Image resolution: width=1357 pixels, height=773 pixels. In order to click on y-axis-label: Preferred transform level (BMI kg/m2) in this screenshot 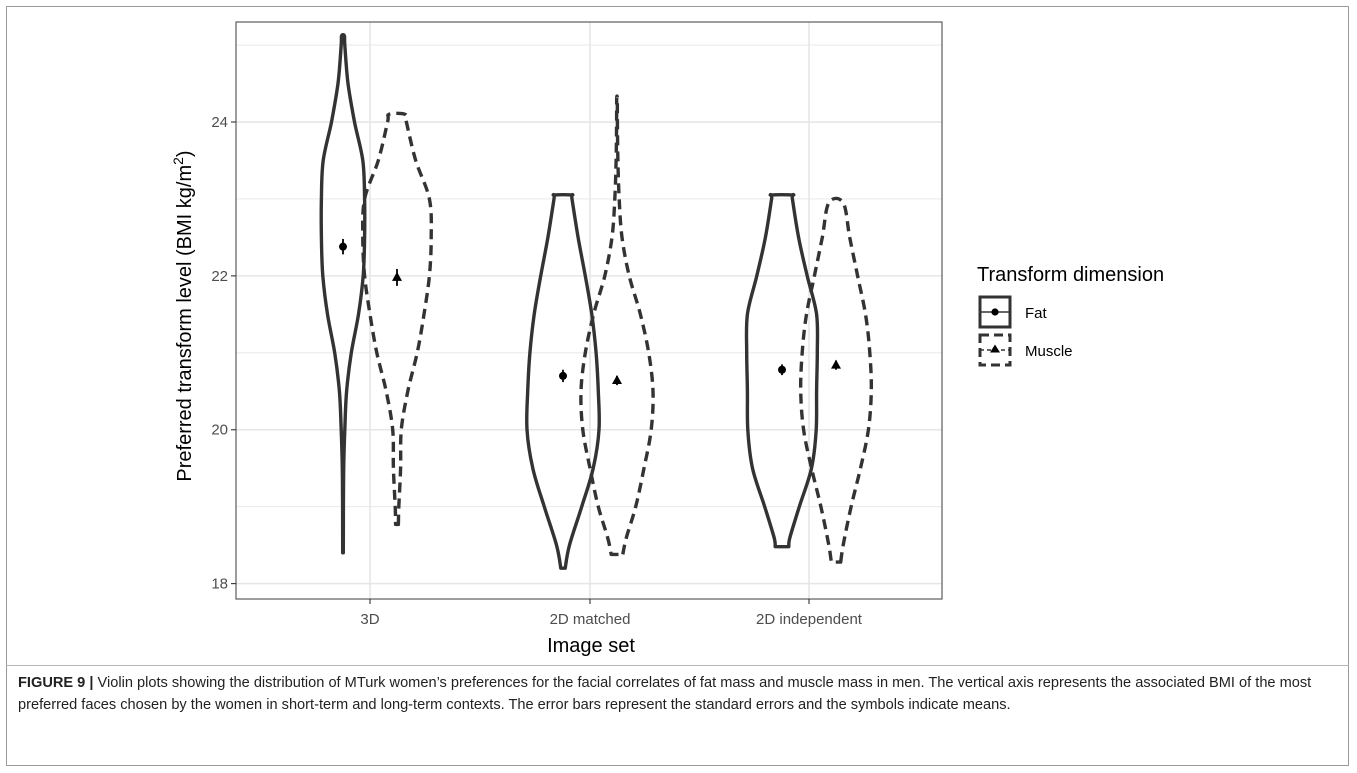, I will do `click(183, 315)`.